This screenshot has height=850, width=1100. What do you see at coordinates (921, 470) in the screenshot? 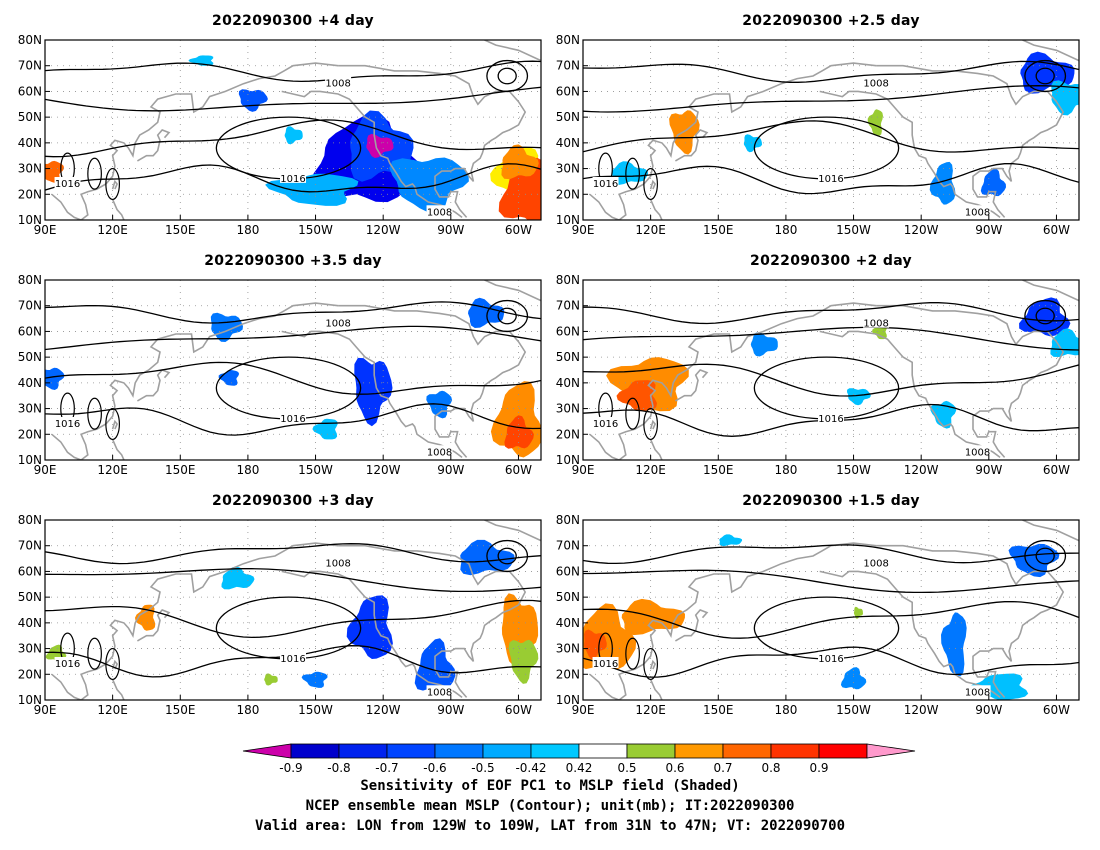
I see `x-tick-label: 120W` at bounding box center [921, 470].